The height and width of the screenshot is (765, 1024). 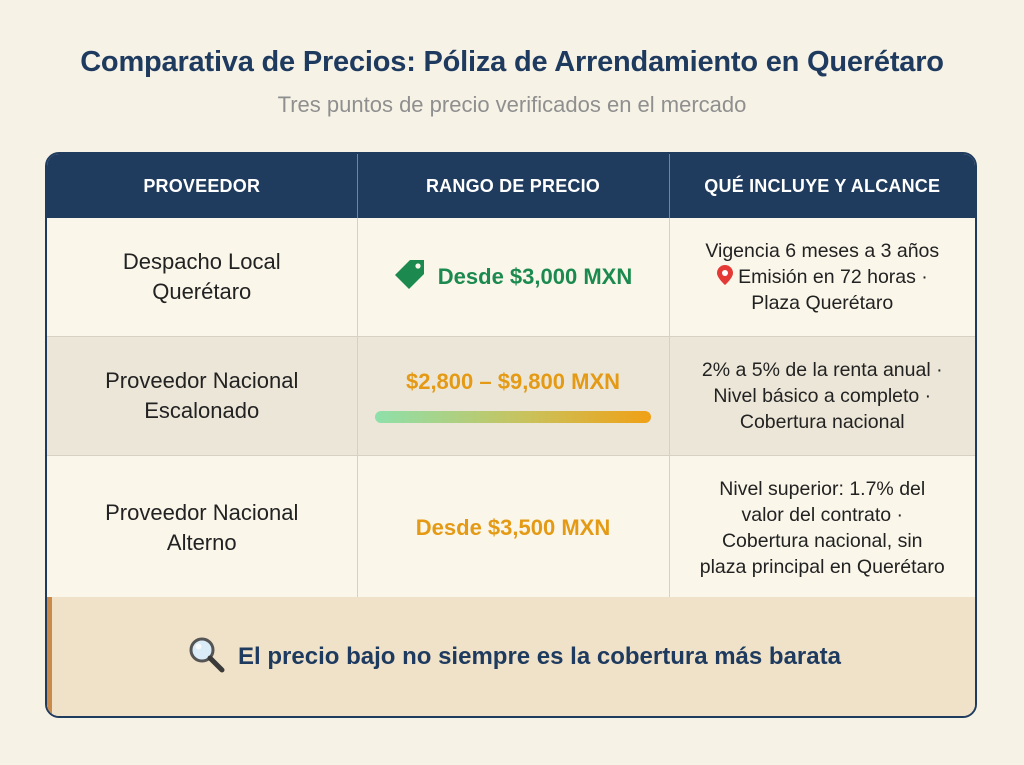 I want to click on scope-line: 2% a 5% de la renta anual ·, so click(x=822, y=370).